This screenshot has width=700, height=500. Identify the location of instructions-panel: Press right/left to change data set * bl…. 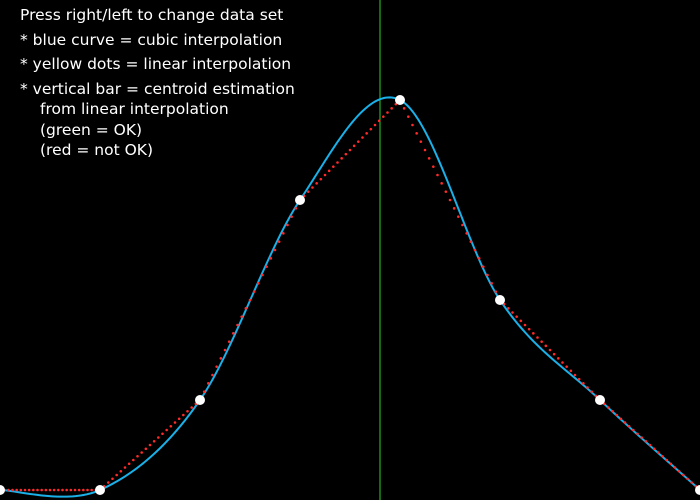
(157, 85).